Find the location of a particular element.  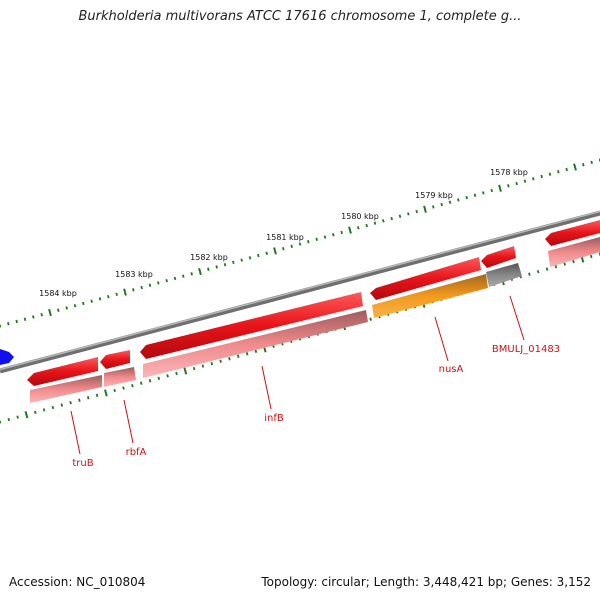

tick-label-1583: 1583 kbp is located at coordinates (134, 274).